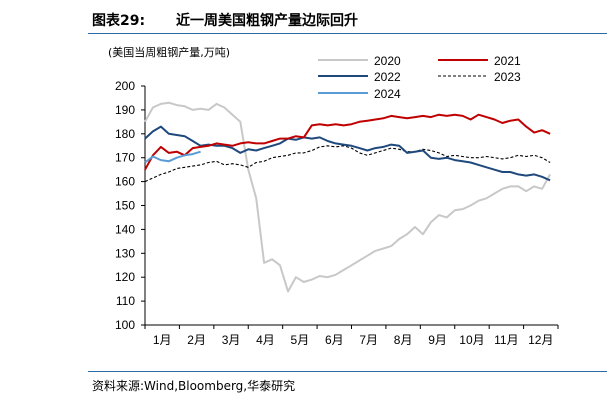 This screenshot has height=403, width=607. What do you see at coordinates (387, 94) in the screenshot?
I see `legend-label-2024: 2024` at bounding box center [387, 94].